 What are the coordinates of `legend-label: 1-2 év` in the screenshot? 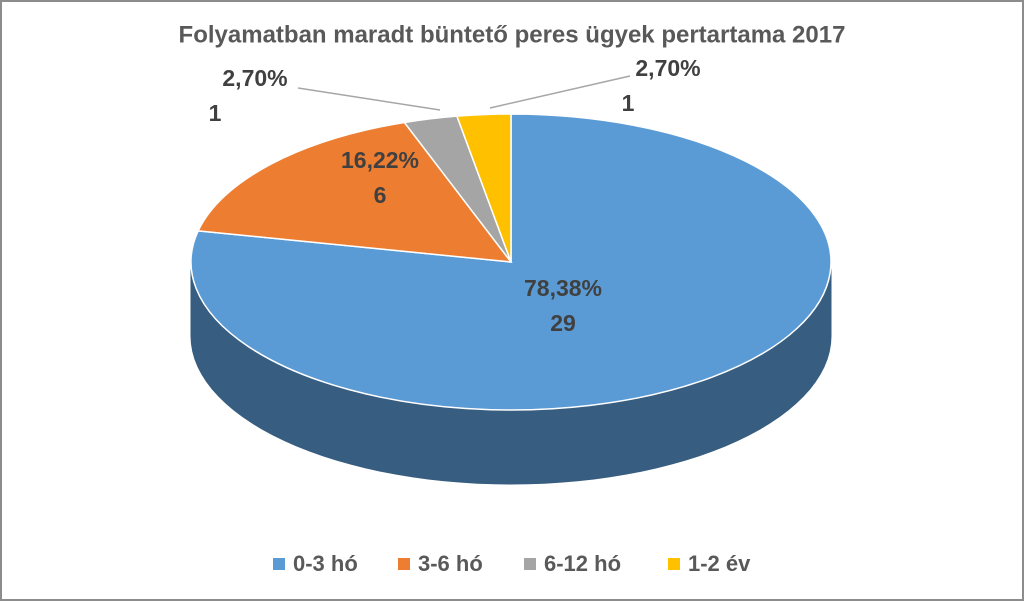 It's located at (719, 563).